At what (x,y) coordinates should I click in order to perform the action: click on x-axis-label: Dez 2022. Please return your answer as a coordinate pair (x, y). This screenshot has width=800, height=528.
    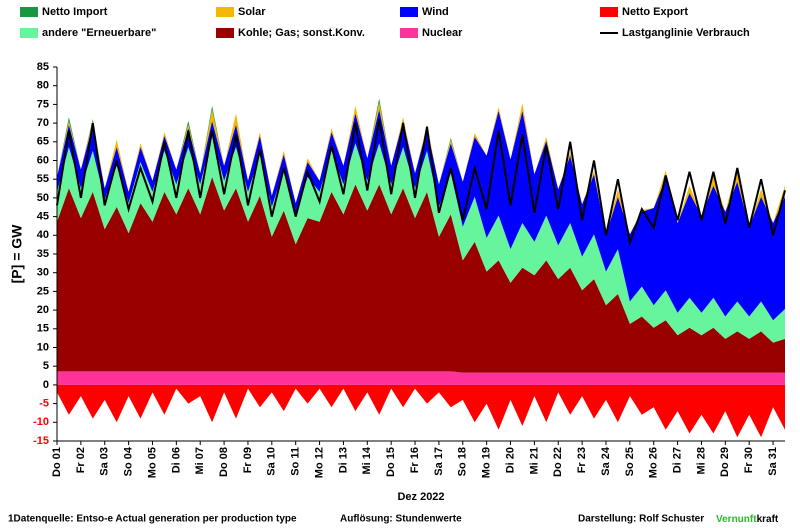
    Looking at the image, I should click on (420, 497).